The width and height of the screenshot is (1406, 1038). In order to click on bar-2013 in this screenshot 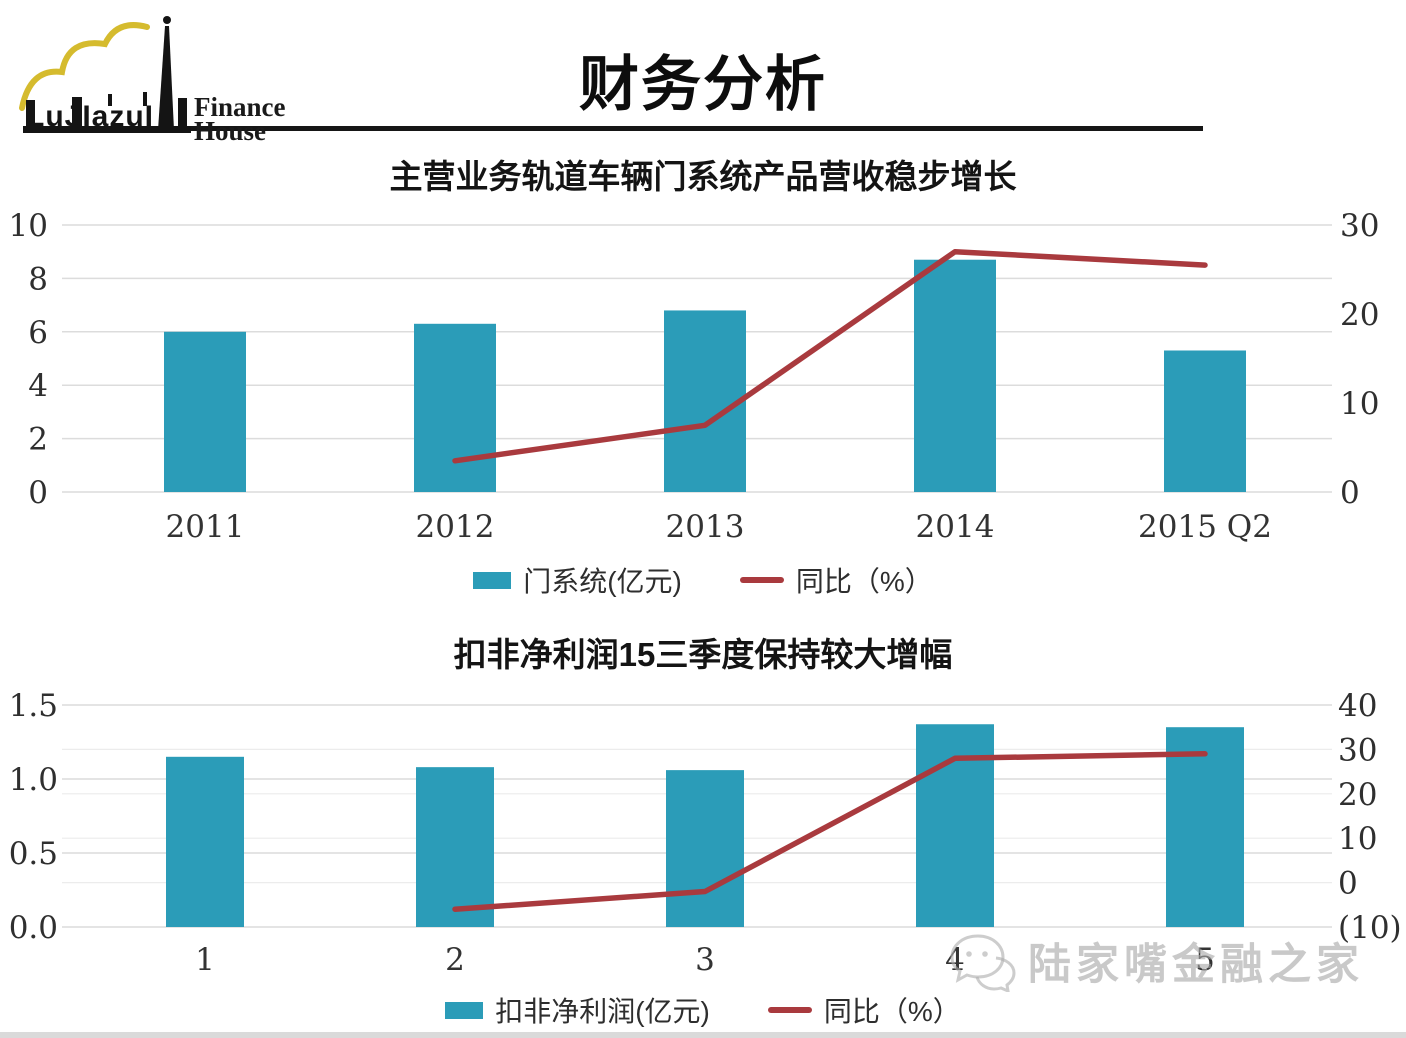, I will do `click(705, 401)`.